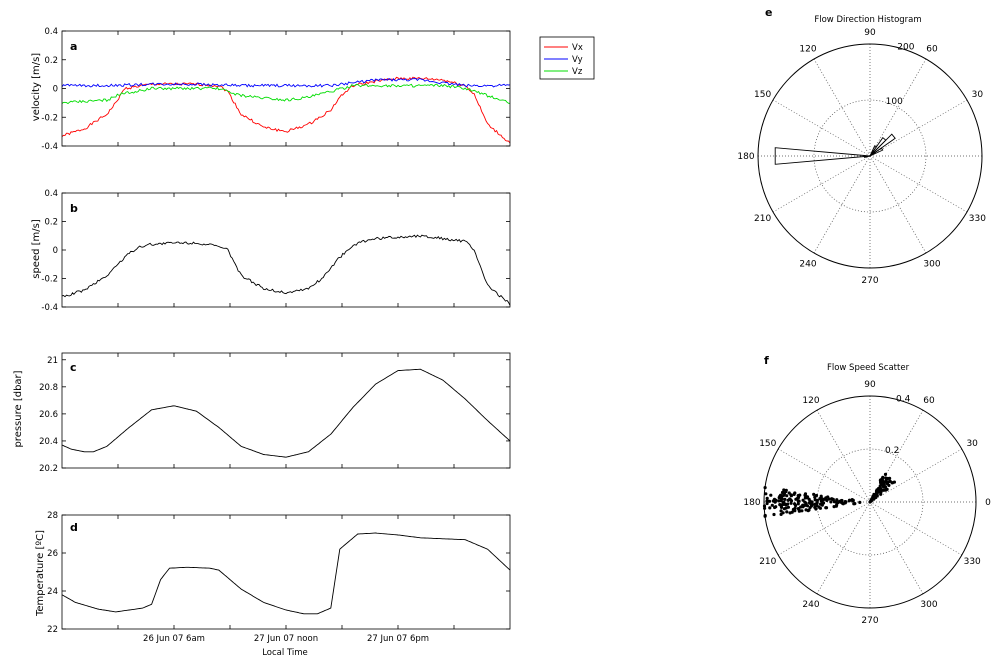 This screenshot has width=991, height=657. Describe the element at coordinates (55, 90) in the screenshot. I see `ytick-label-a-2: 0` at that location.